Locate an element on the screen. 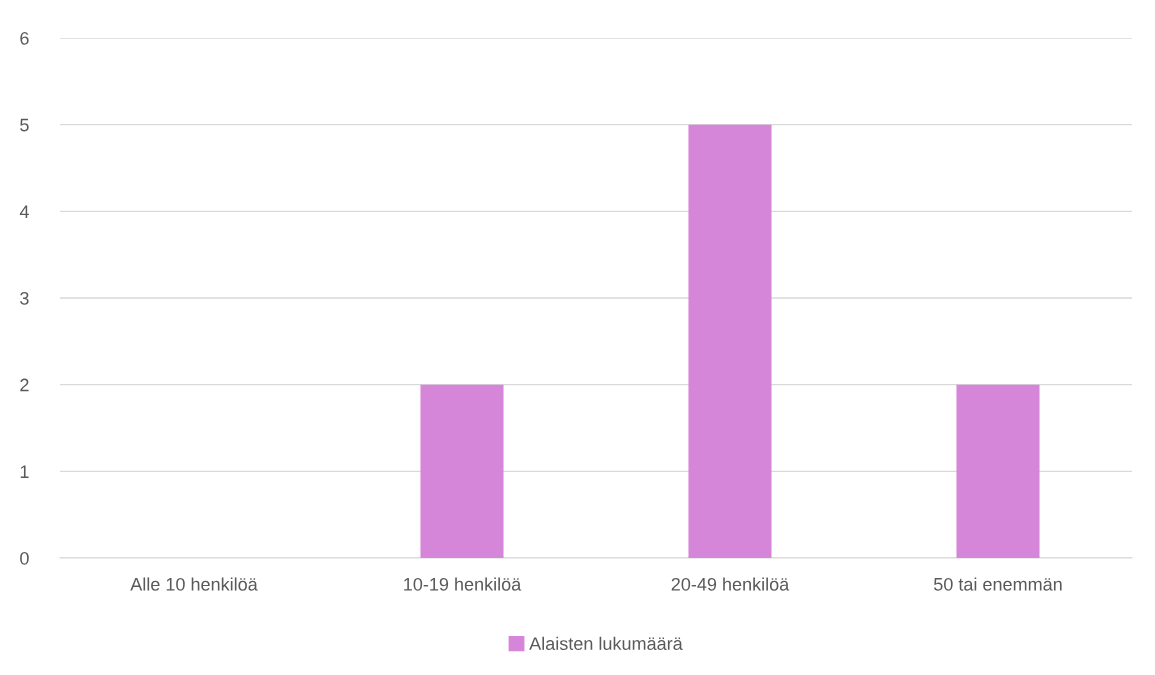 Image resolution: width=1155 pixels, height=675 pixels. y-tick-label: 1 is located at coordinates (24, 471).